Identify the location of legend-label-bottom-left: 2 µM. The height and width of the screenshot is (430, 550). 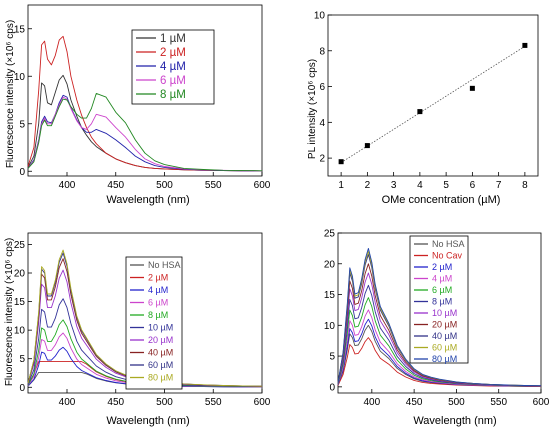
(158, 278).